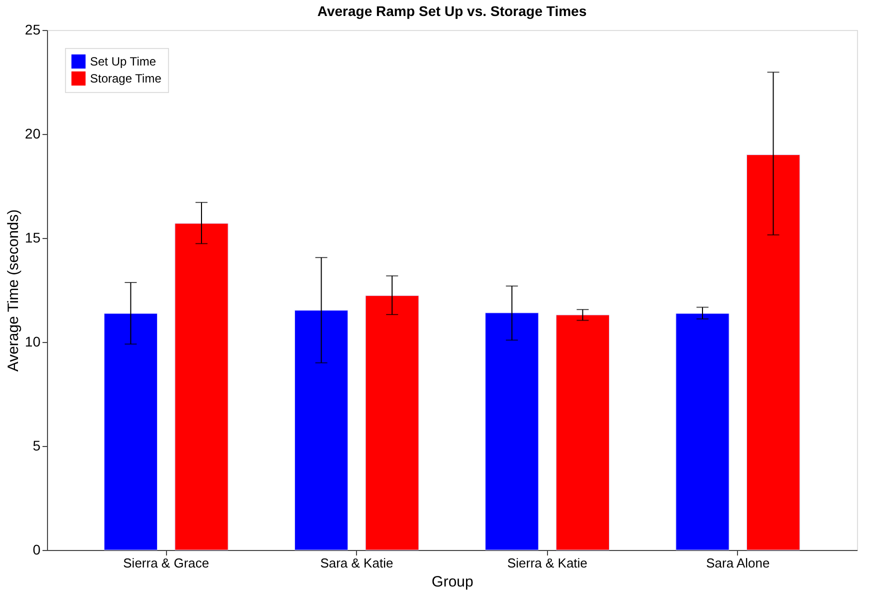  Describe the element at coordinates (738, 563) in the screenshot. I see `x-tick-label: Sara Alone` at that location.